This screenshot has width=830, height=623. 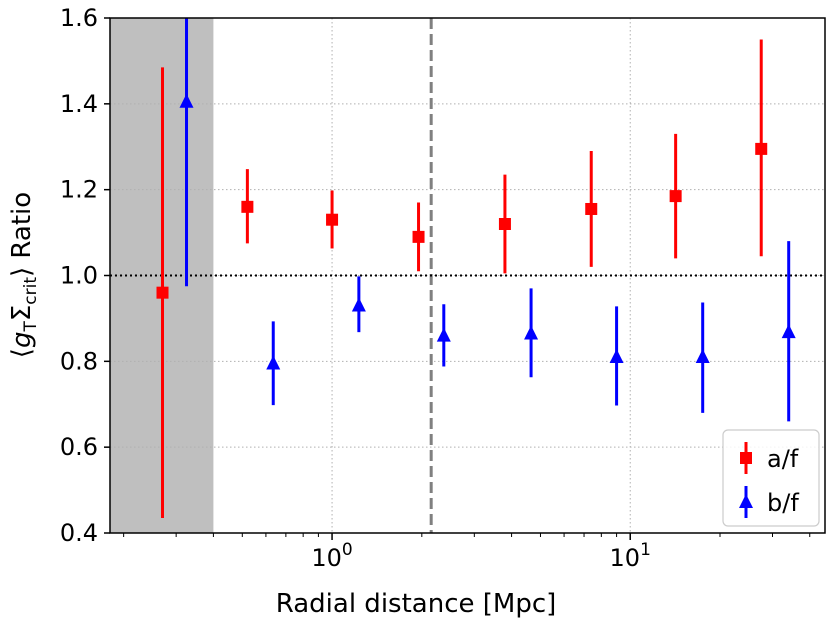 What do you see at coordinates (347, 550) in the screenshot?
I see `x-tick-label-exponent: 0` at bounding box center [347, 550].